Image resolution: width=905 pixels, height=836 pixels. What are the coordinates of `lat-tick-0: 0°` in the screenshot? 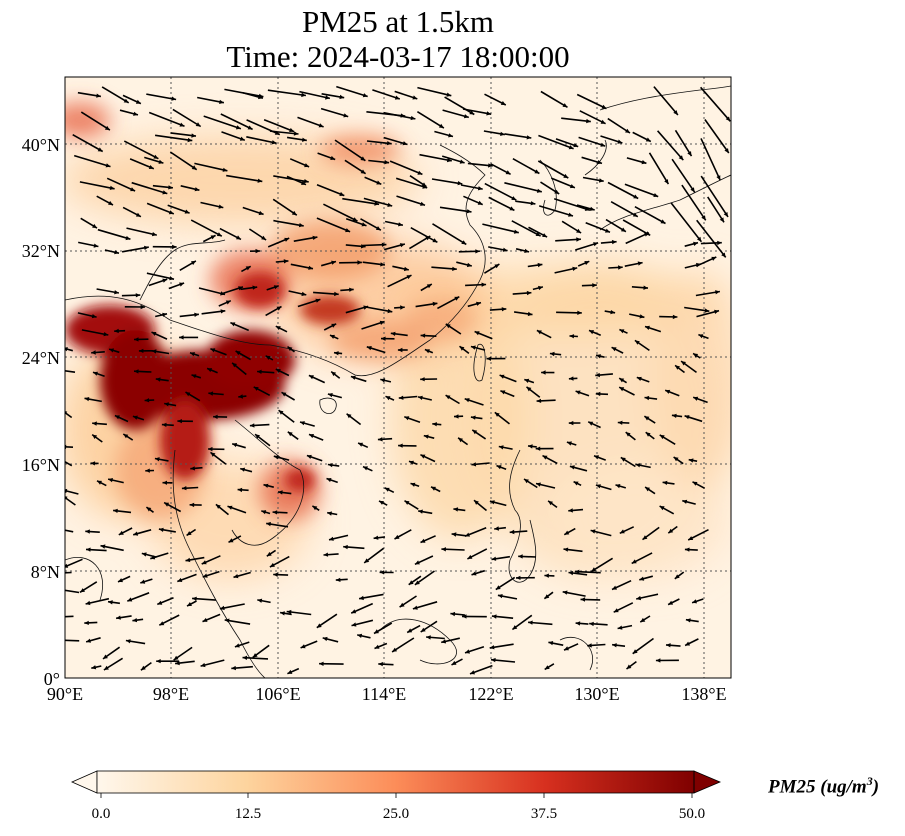 It's located at (51, 679).